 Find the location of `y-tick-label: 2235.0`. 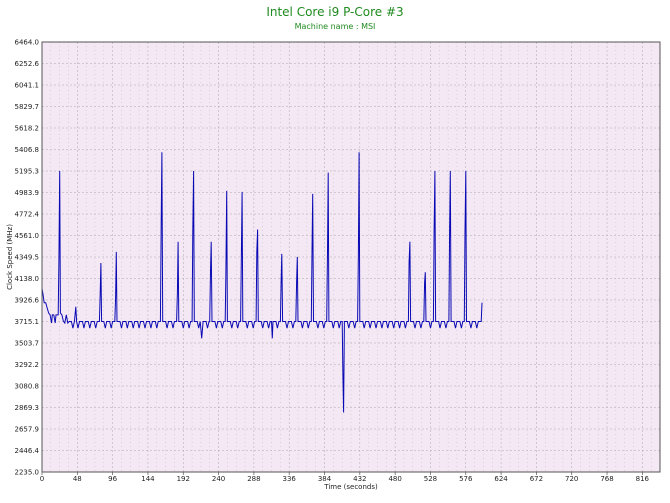

y-tick-label: 2235.0 is located at coordinates (27, 473).